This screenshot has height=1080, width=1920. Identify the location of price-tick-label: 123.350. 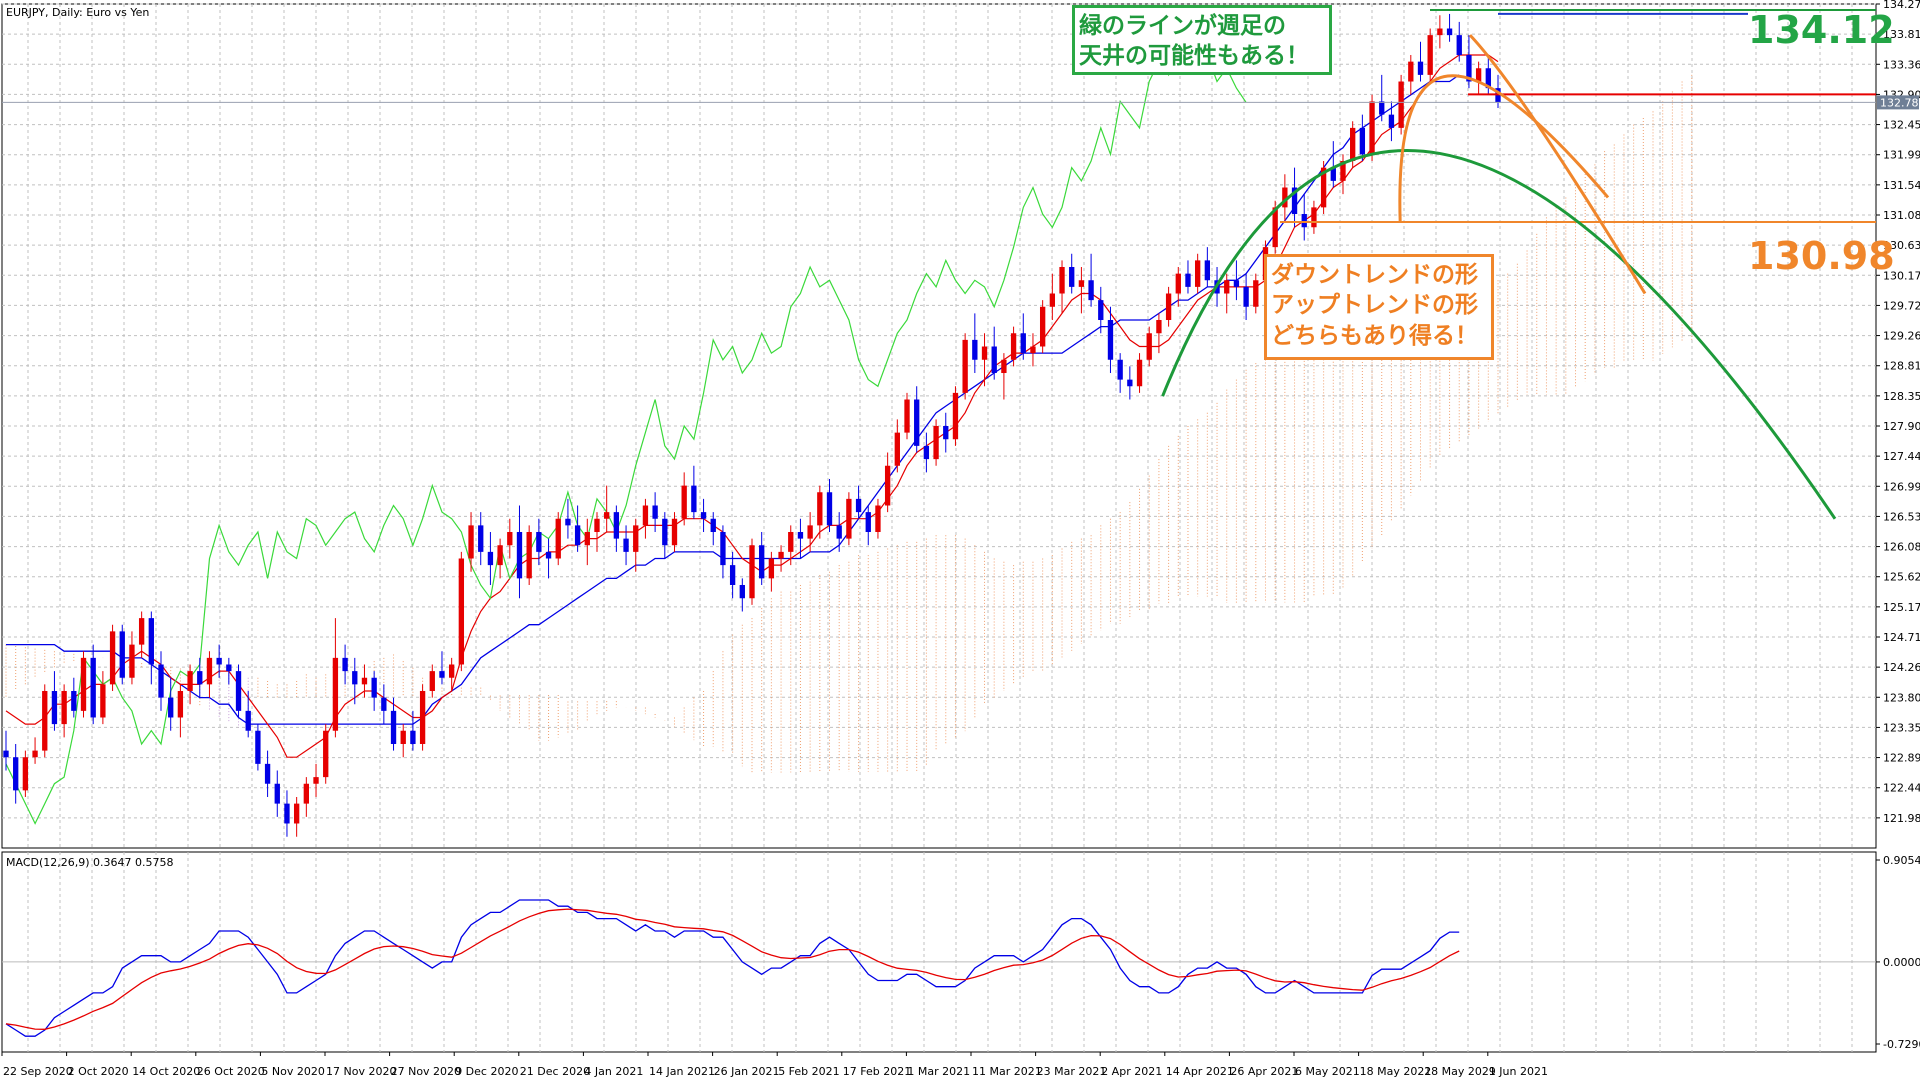
(1901, 727).